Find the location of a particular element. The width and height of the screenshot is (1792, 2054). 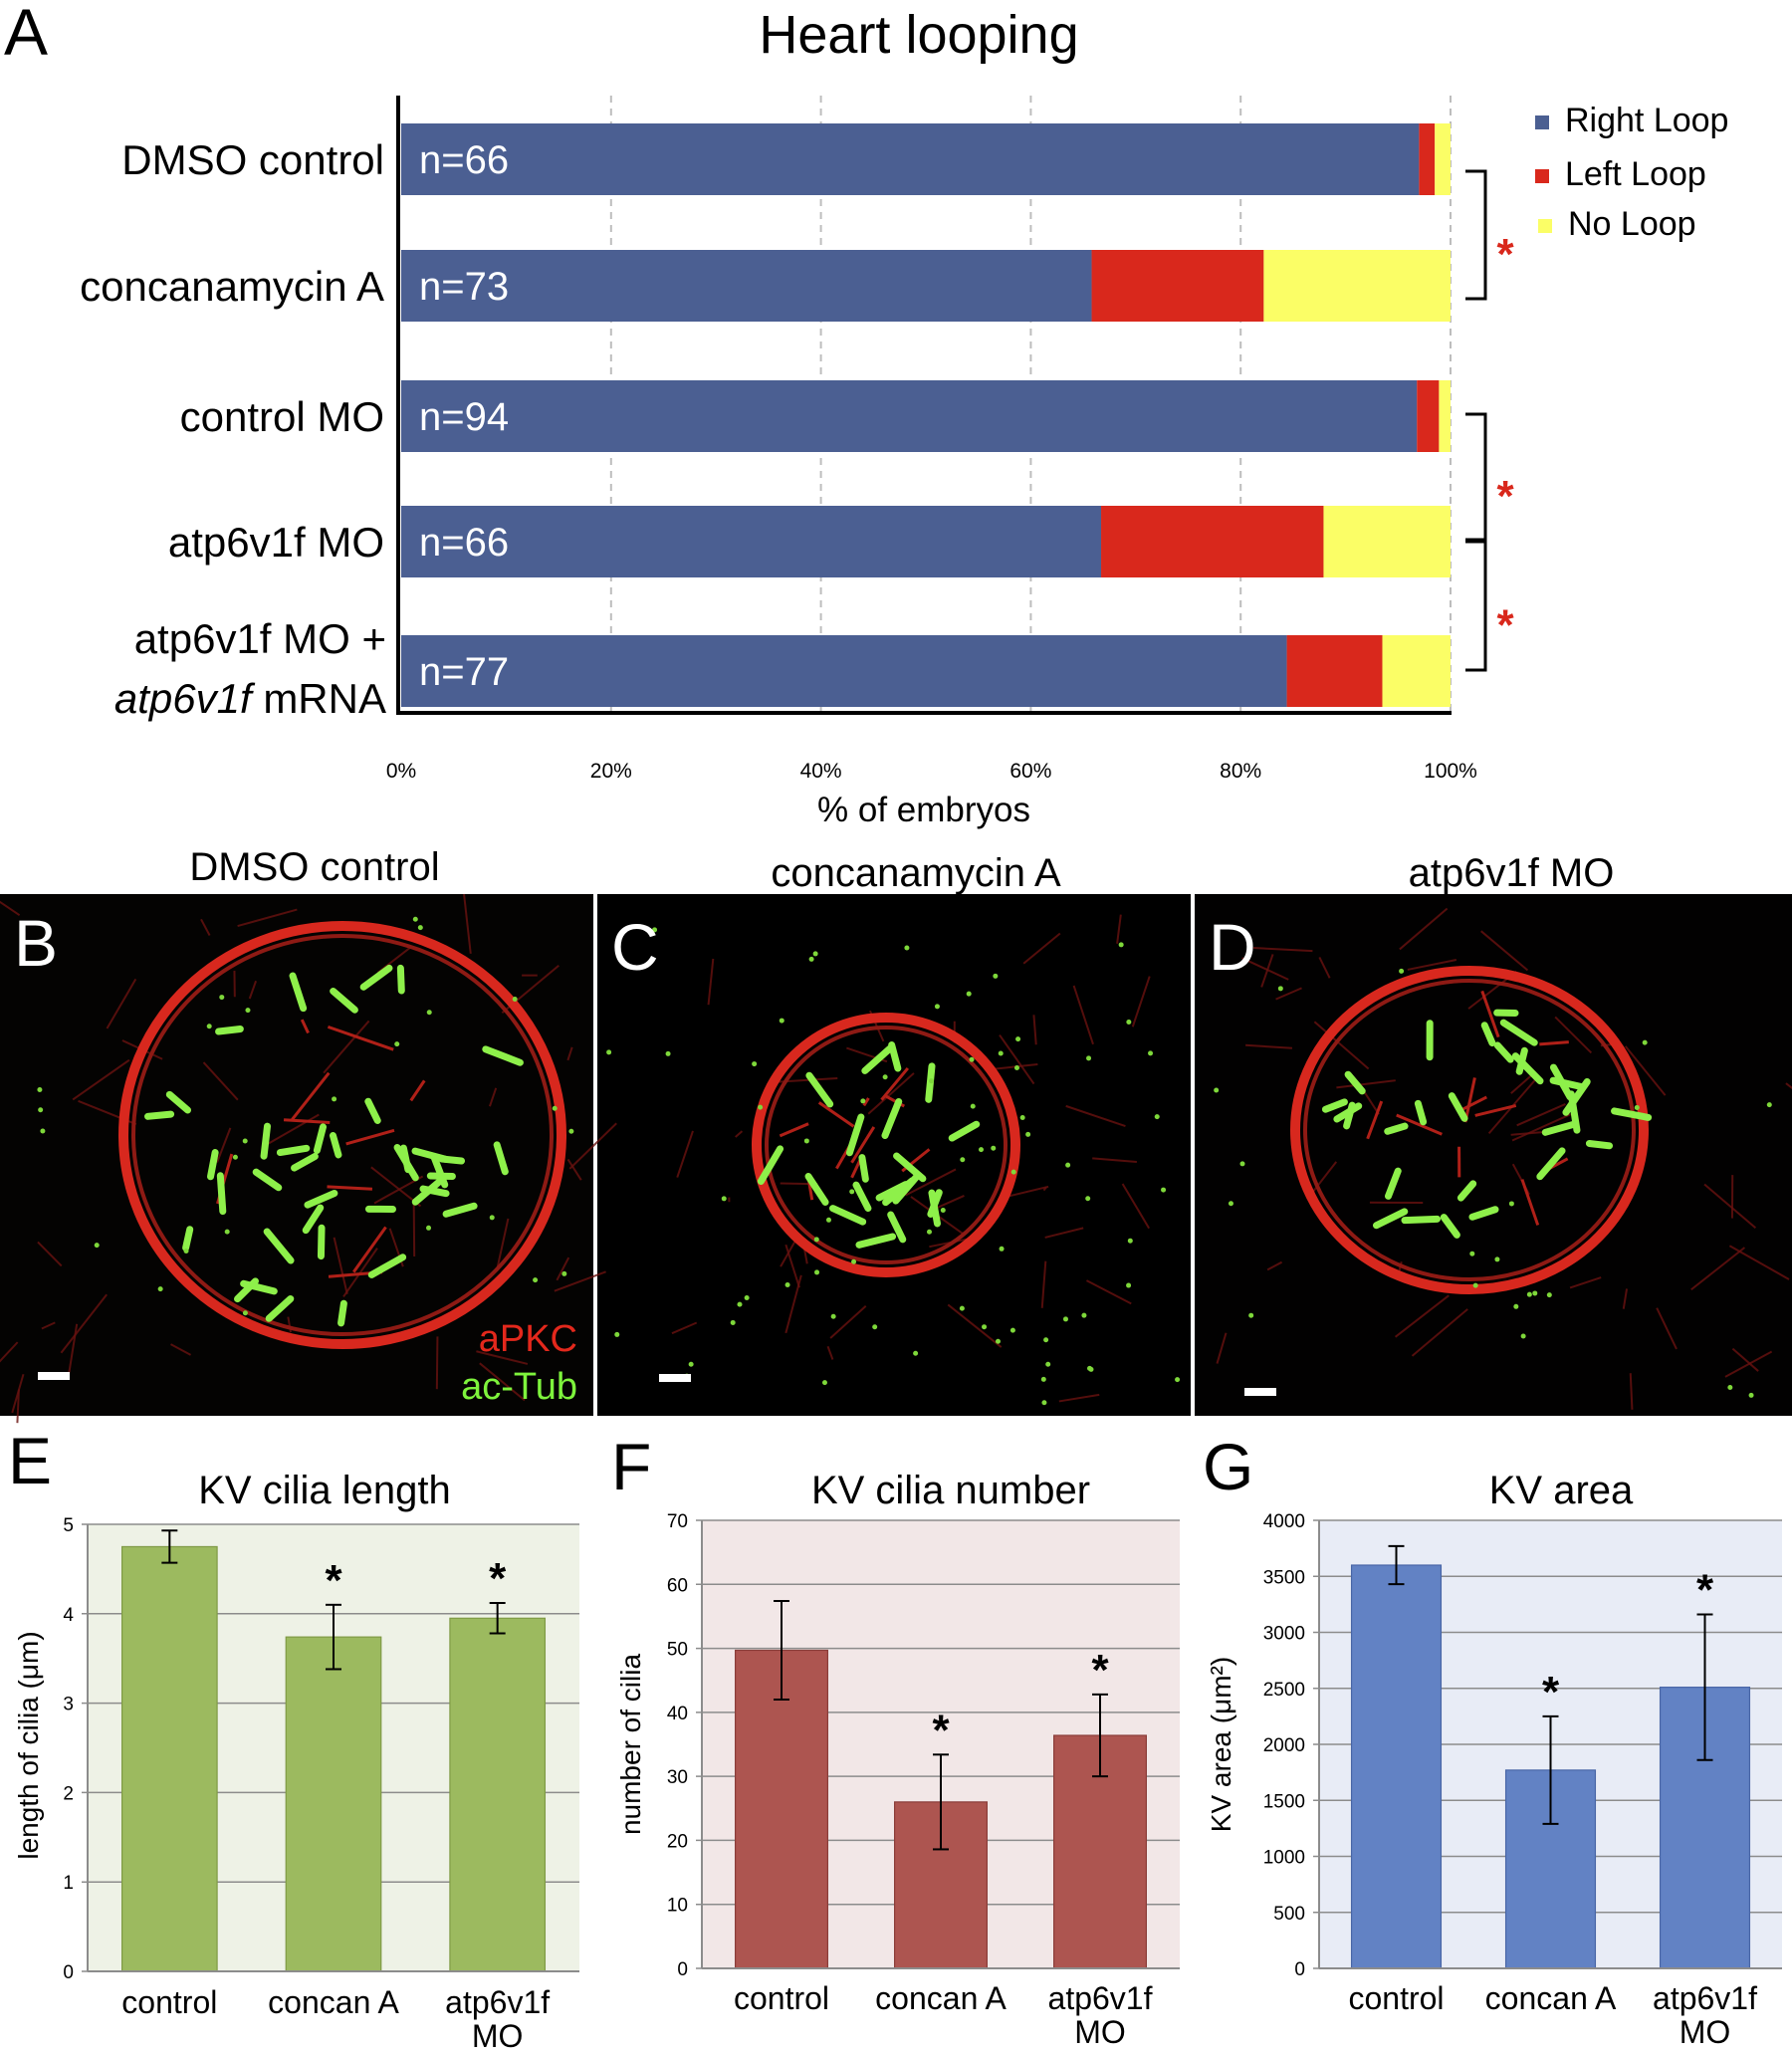

y-tick-label: 40 is located at coordinates (678, 1714).